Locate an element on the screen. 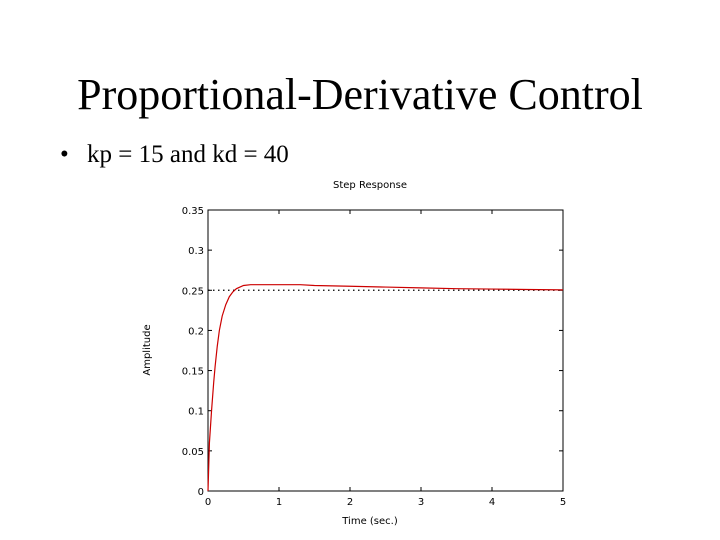 The height and width of the screenshot is (540, 720). y-tick-label: 0 is located at coordinates (201, 492).